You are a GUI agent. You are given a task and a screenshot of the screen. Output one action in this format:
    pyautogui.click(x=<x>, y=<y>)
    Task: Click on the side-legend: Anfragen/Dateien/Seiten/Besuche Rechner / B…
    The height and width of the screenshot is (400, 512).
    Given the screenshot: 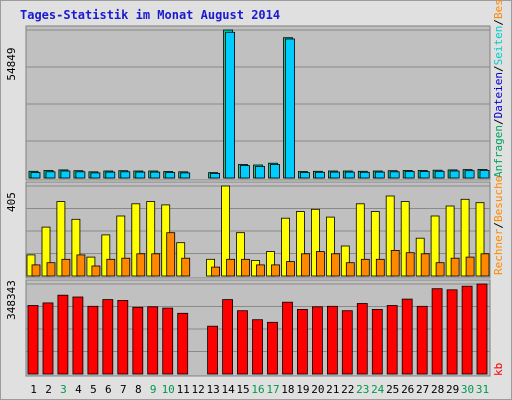 What is the action you would take?
    pyautogui.click(x=498, y=188)
    